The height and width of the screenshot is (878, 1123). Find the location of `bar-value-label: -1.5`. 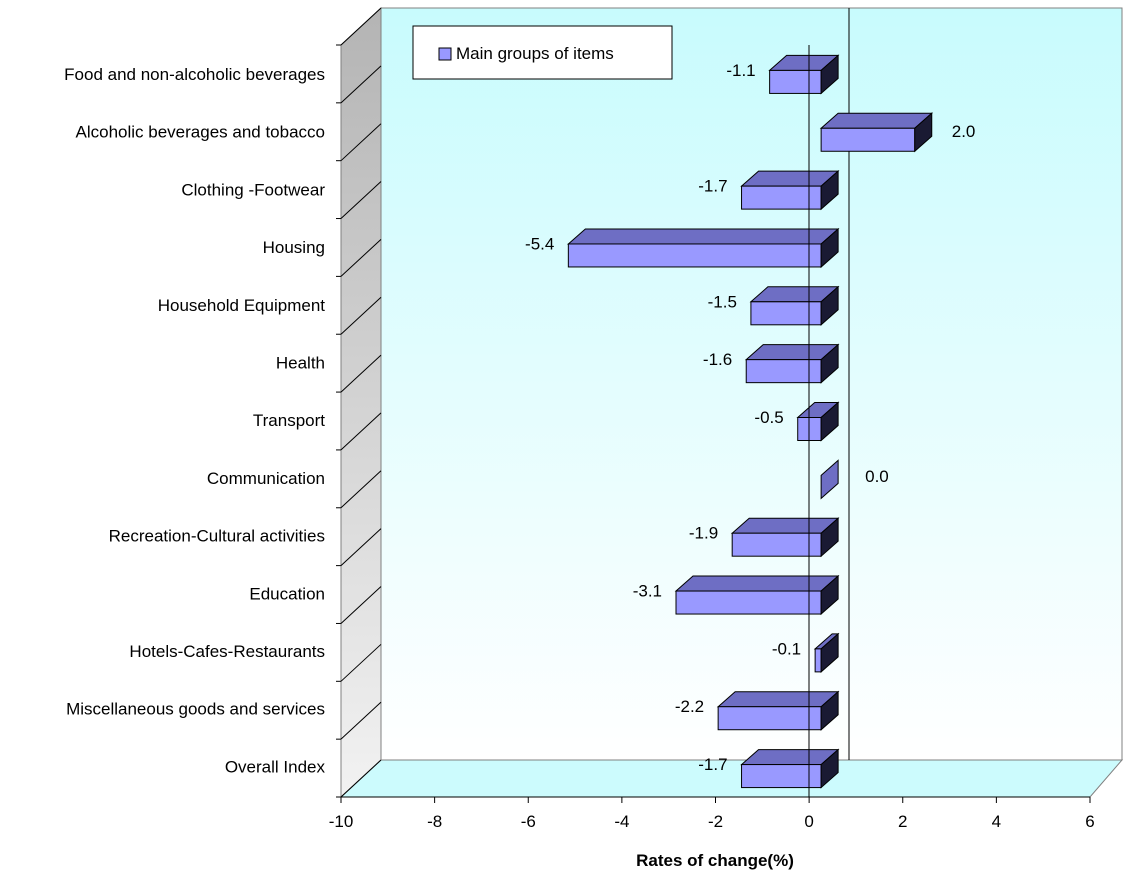

bar-value-label: -1.5 is located at coordinates (722, 301).